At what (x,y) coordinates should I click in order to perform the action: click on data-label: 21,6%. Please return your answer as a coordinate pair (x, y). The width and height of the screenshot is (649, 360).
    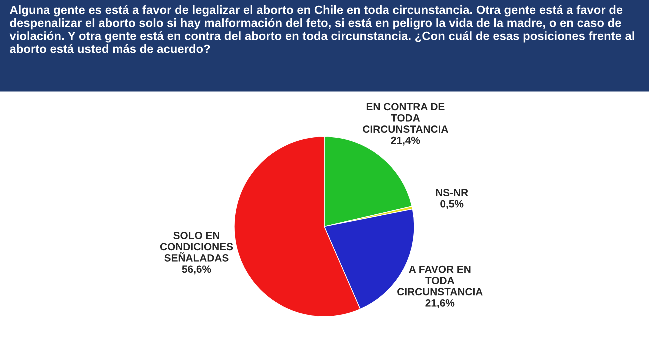
    Looking at the image, I should click on (440, 304).